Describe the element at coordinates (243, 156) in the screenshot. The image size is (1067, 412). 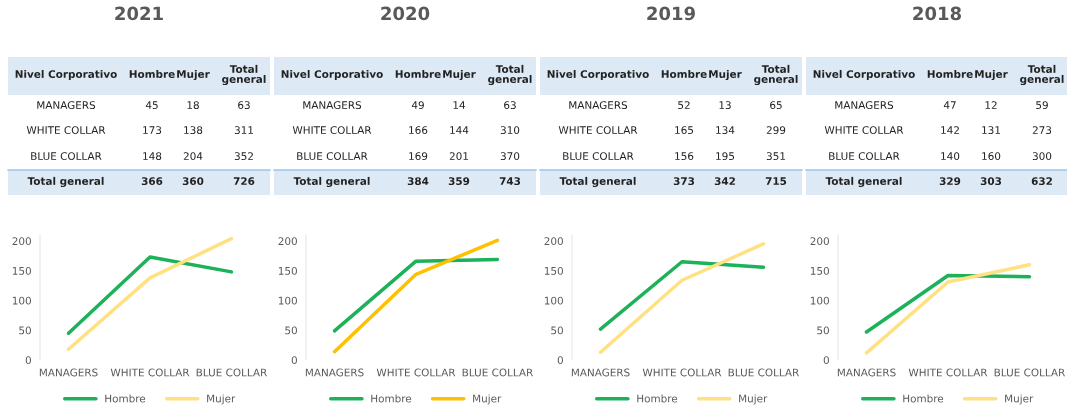
I see `text: 352` at that location.